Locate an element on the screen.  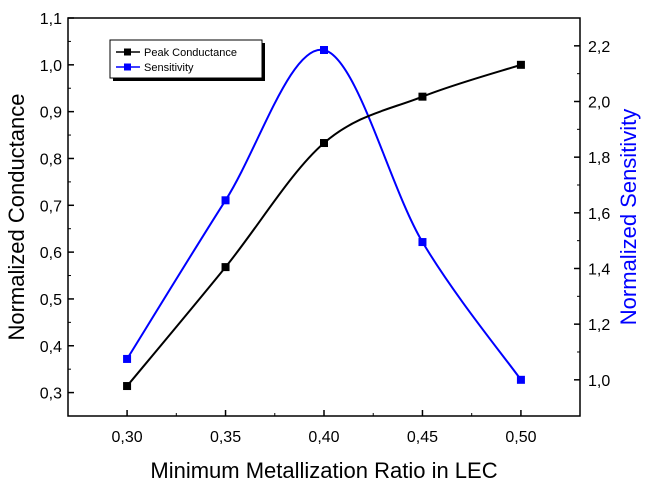
bottom-axis-ticks: 0,30 0,35 0,40 0,45 0,50 is located at coordinates (324, 428).